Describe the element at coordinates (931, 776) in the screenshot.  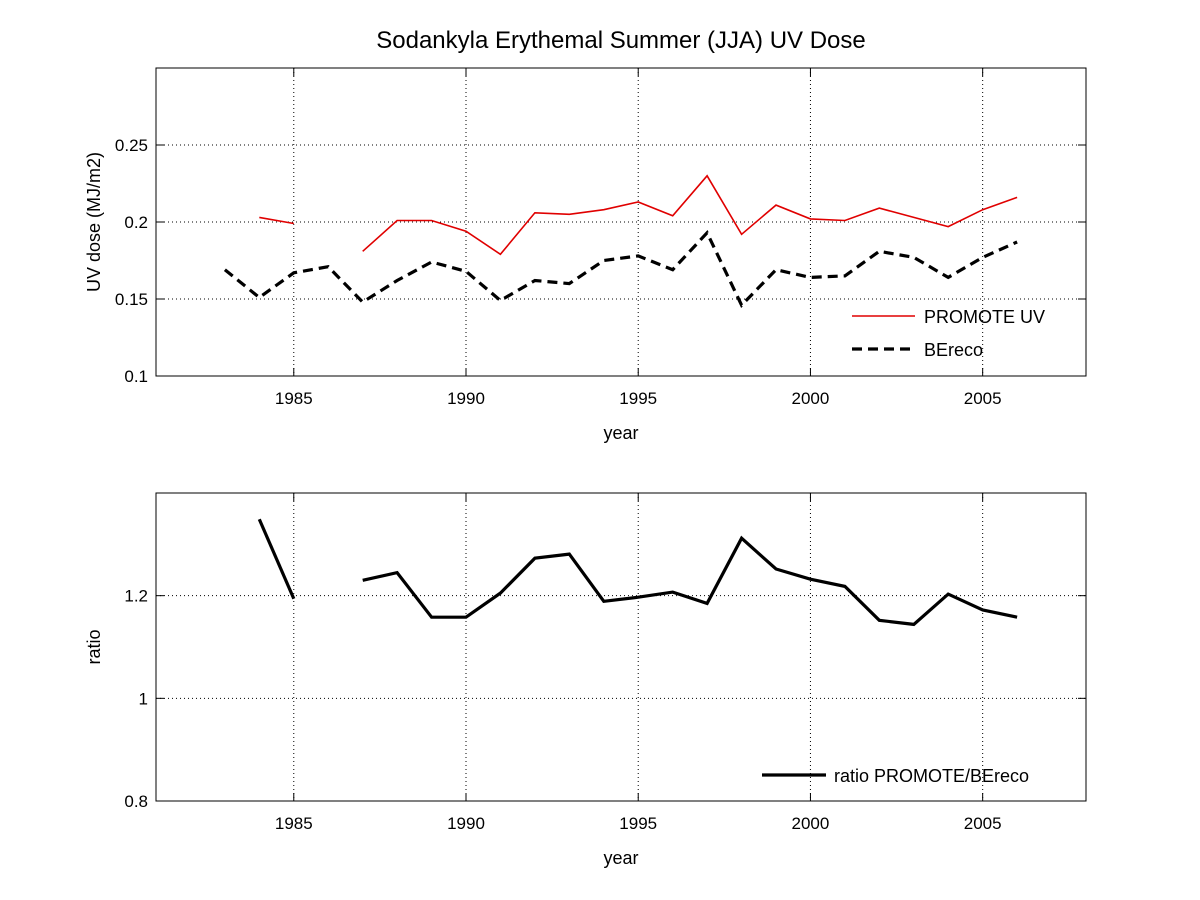
I see `legend-label: ratio PROMOTE/BEreco` at that location.